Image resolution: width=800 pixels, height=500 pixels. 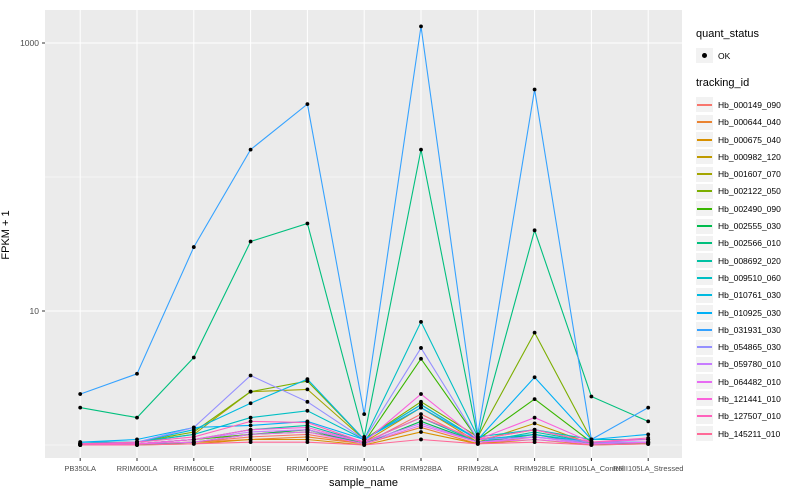 I want to click on legend-item-Hb_008692_020: Hb_008692_020, so click(x=747, y=260).